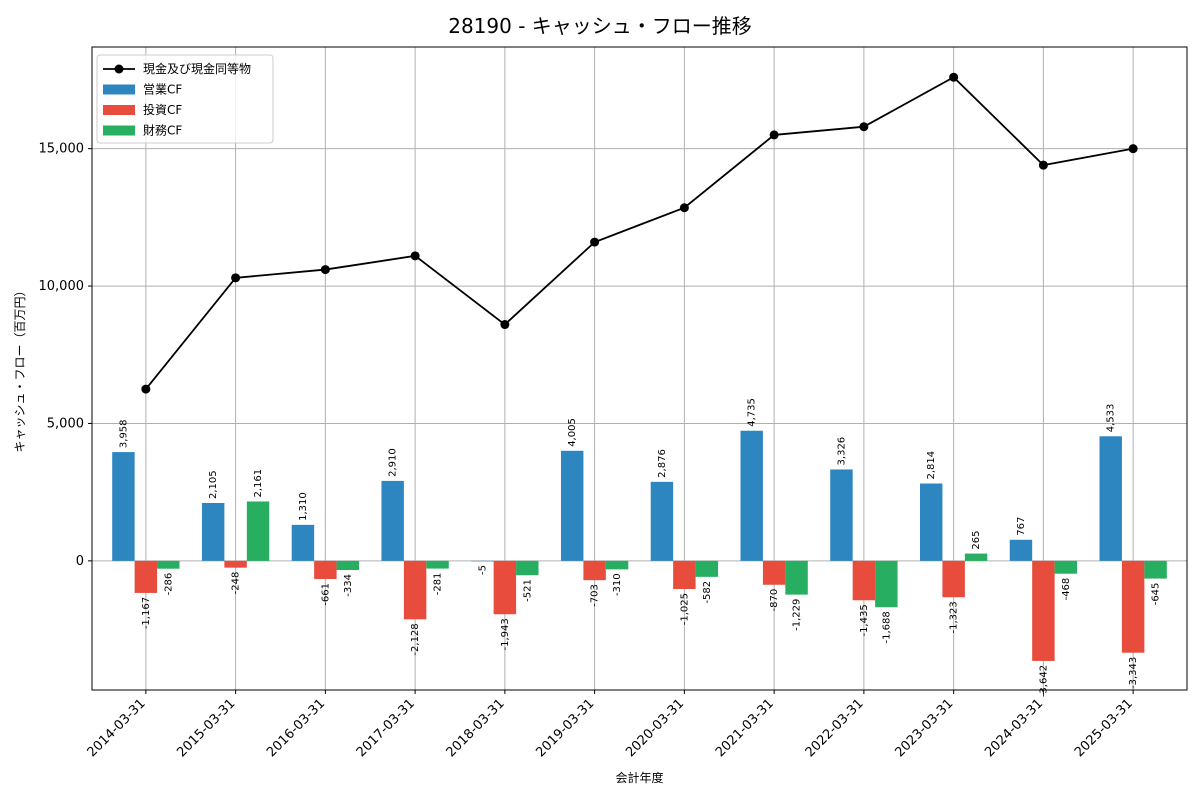 The image size is (1200, 800). Describe the element at coordinates (752, 412) in the screenshot. I see `bar-value-label: 4,735` at that location.